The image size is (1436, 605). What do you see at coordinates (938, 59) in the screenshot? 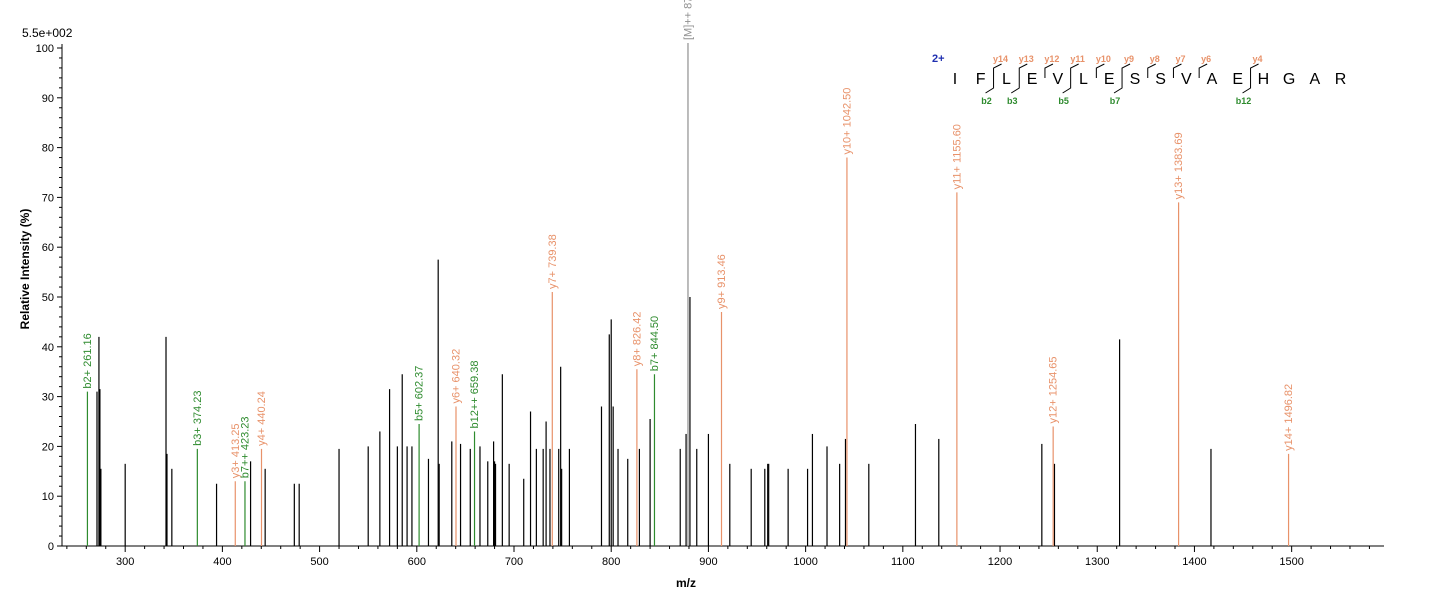
I see `charge-state-label: 2+` at bounding box center [938, 59].